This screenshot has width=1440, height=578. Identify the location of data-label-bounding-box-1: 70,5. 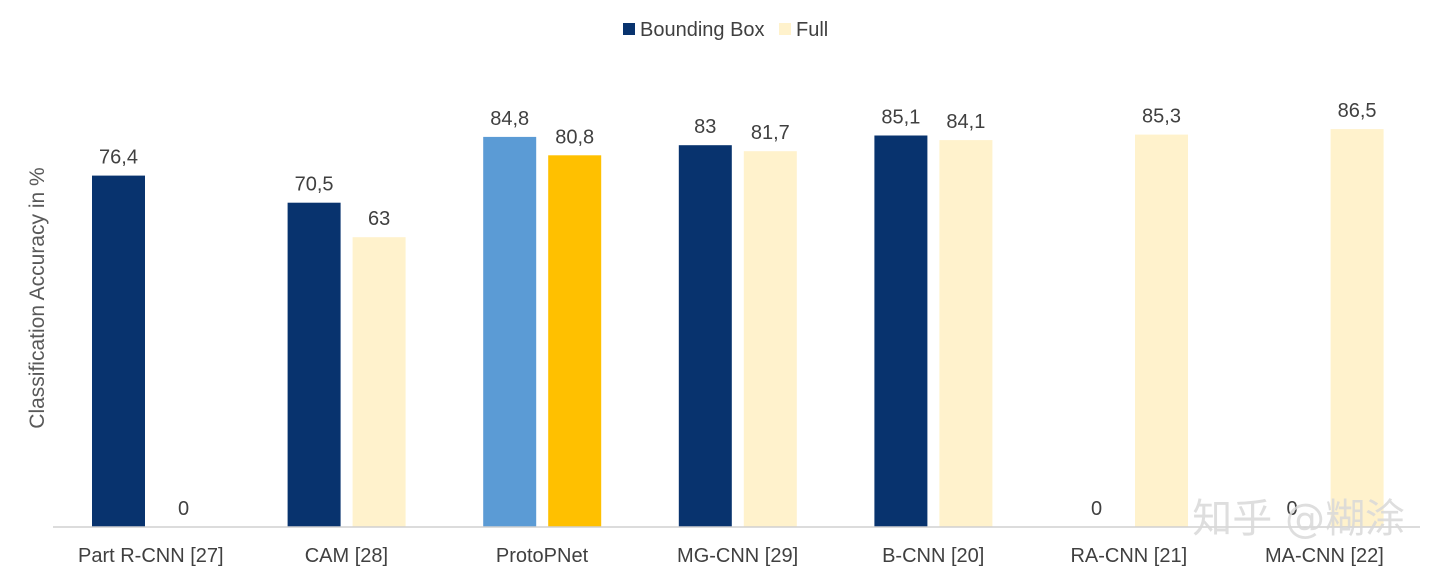
(314, 185).